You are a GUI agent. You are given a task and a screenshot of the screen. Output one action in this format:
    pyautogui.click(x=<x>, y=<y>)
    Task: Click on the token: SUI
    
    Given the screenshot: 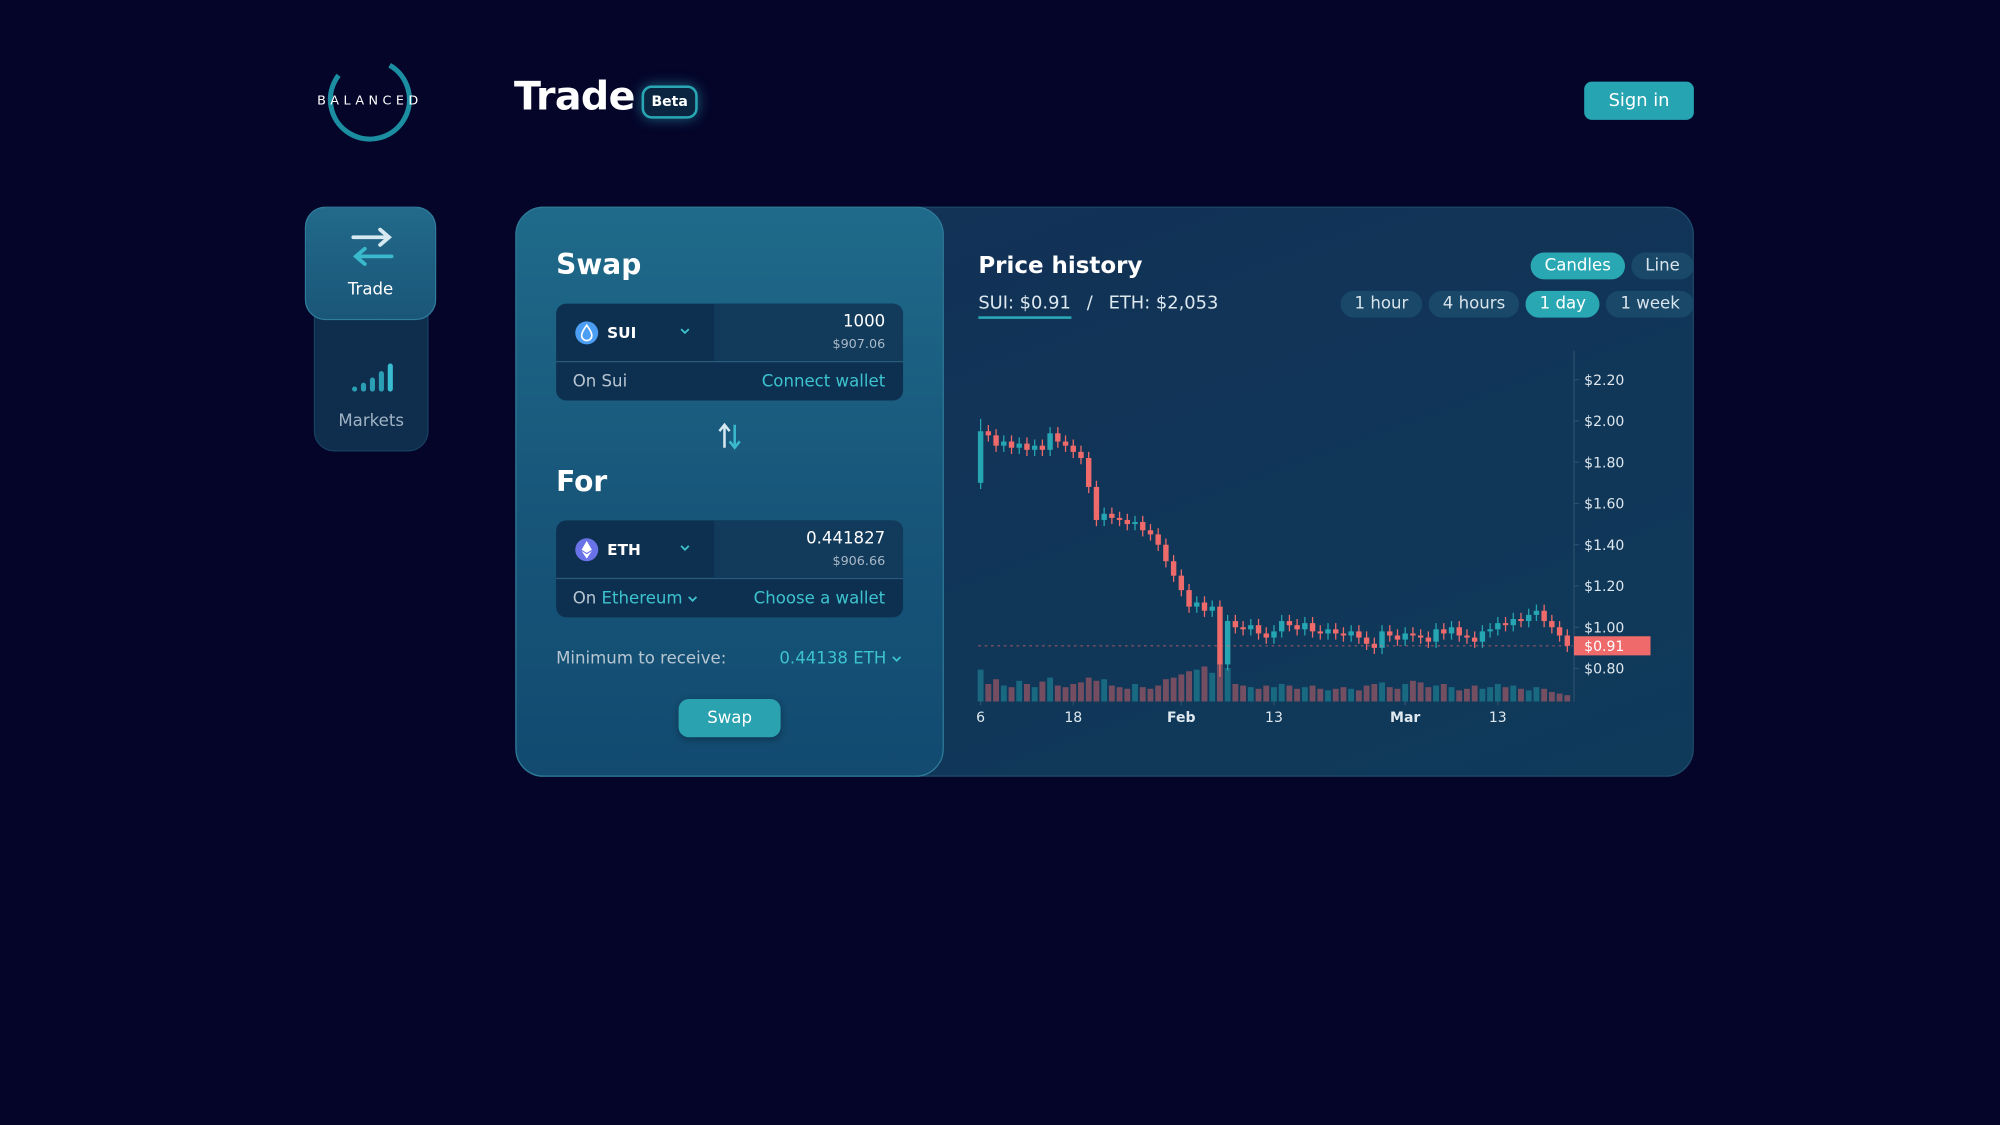 What is the action you would take?
    pyautogui.click(x=622, y=332)
    